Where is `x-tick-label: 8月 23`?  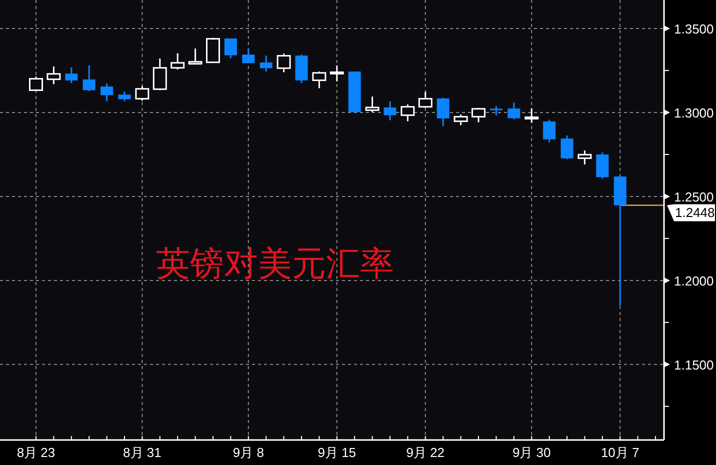
x-tick-label: 8月 23 is located at coordinates (36, 452).